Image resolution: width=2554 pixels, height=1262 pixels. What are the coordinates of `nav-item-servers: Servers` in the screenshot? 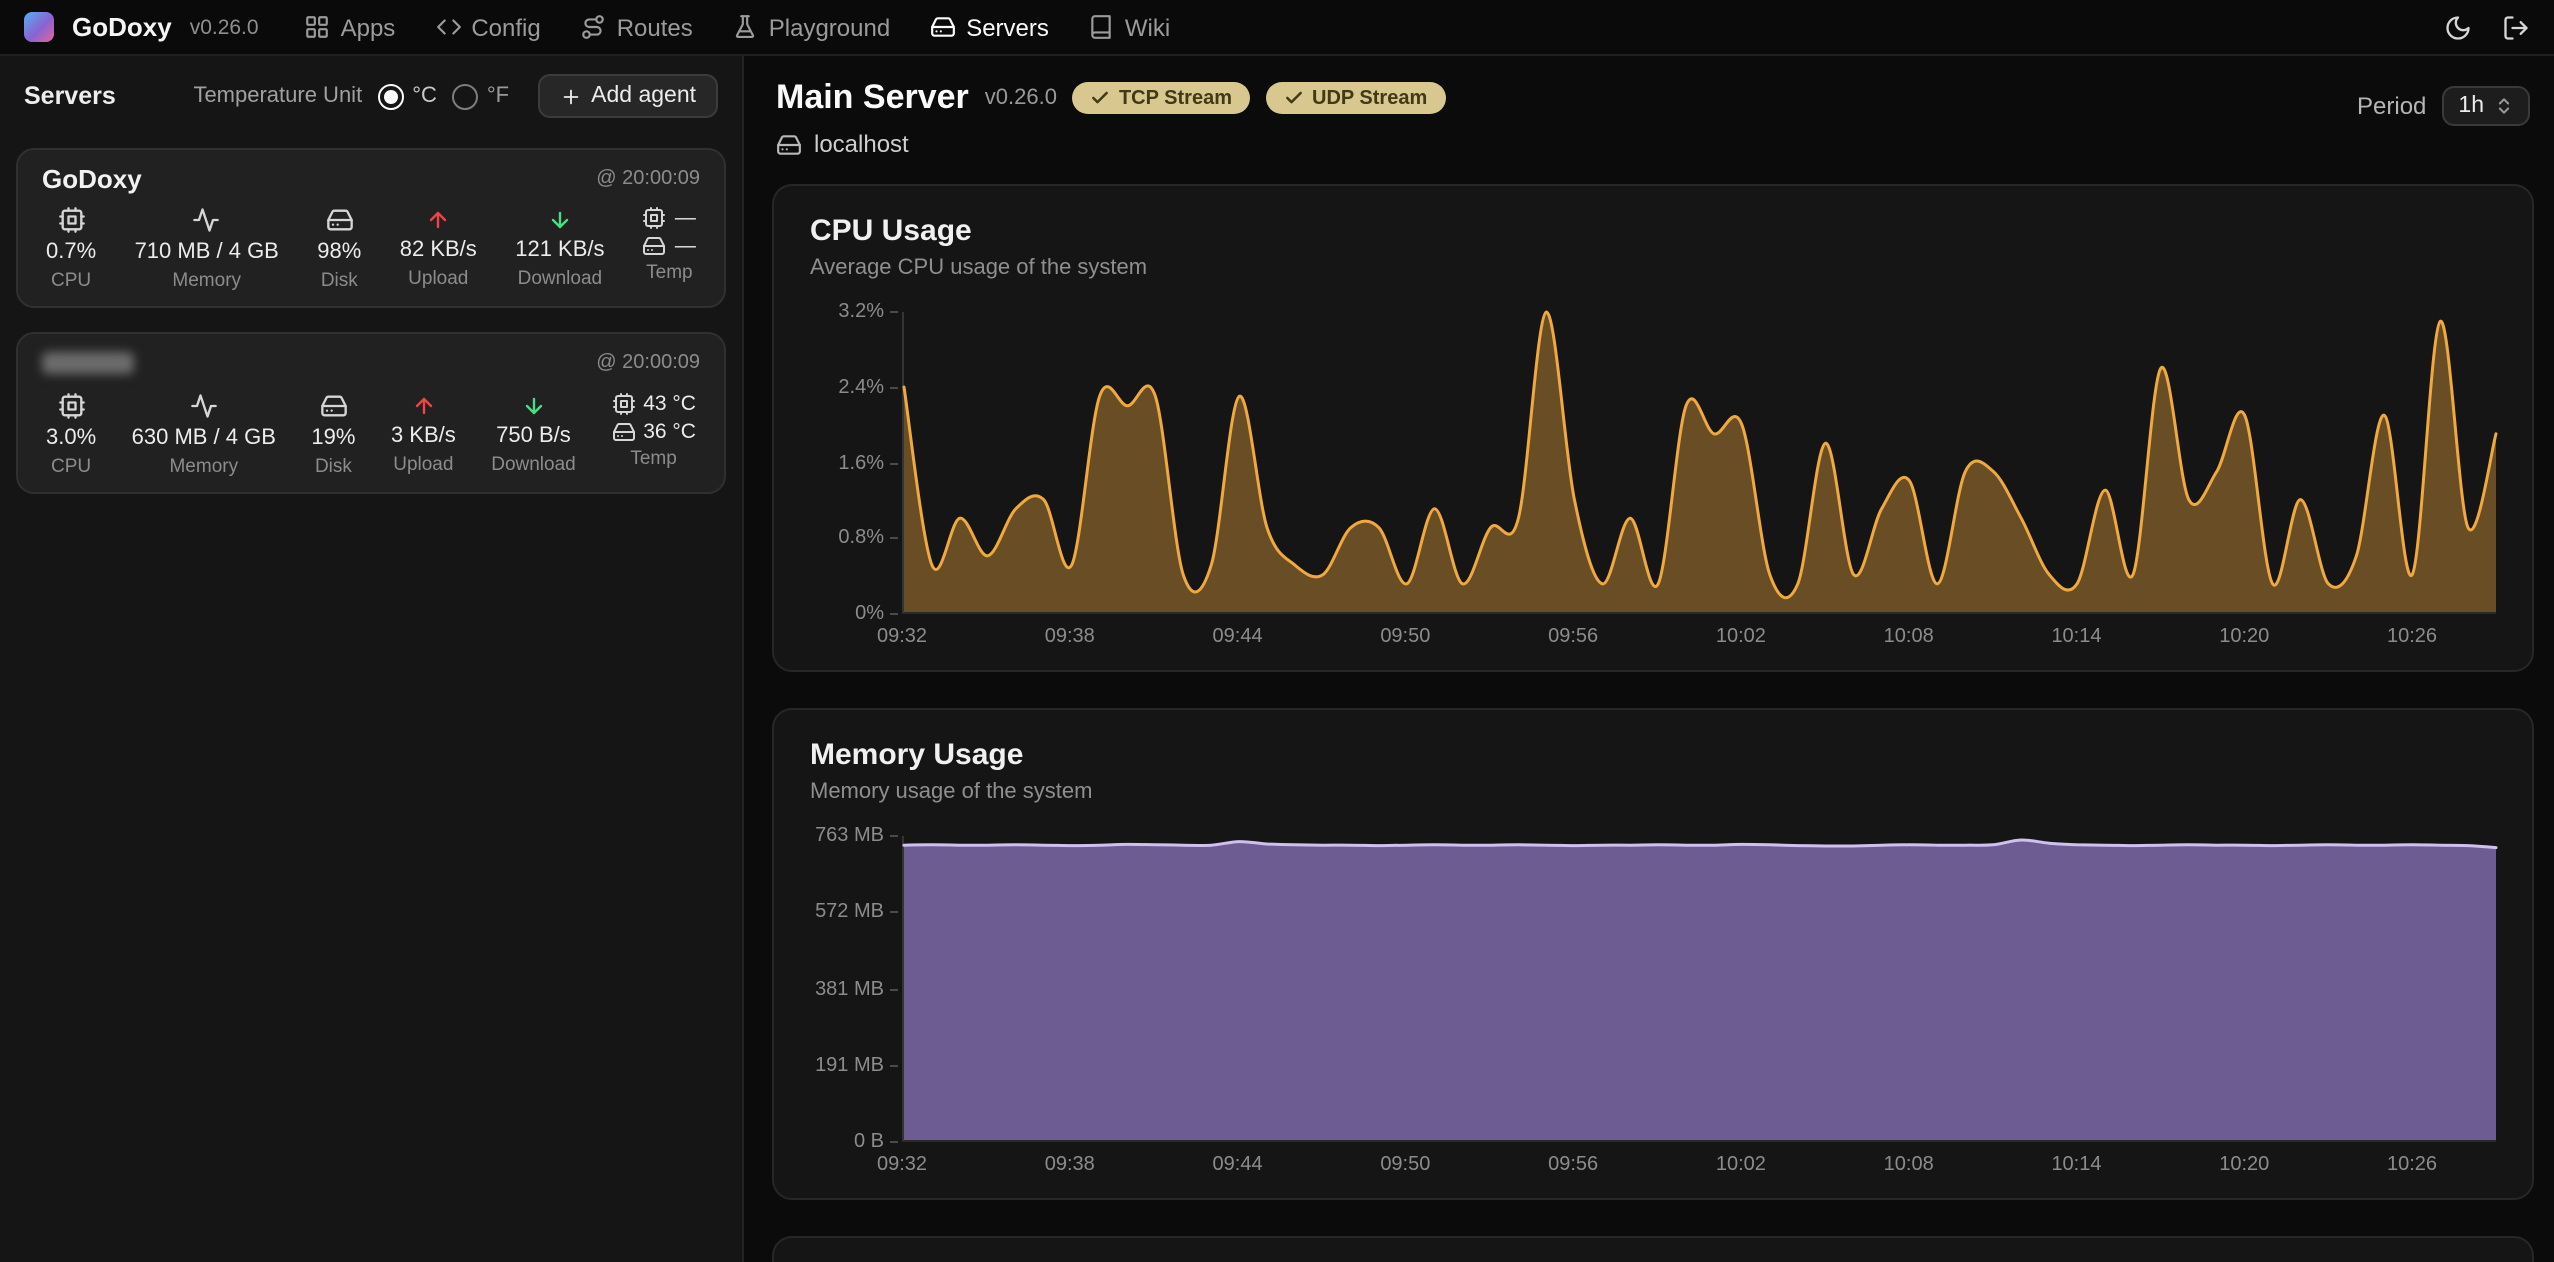 It's located at (989, 27).